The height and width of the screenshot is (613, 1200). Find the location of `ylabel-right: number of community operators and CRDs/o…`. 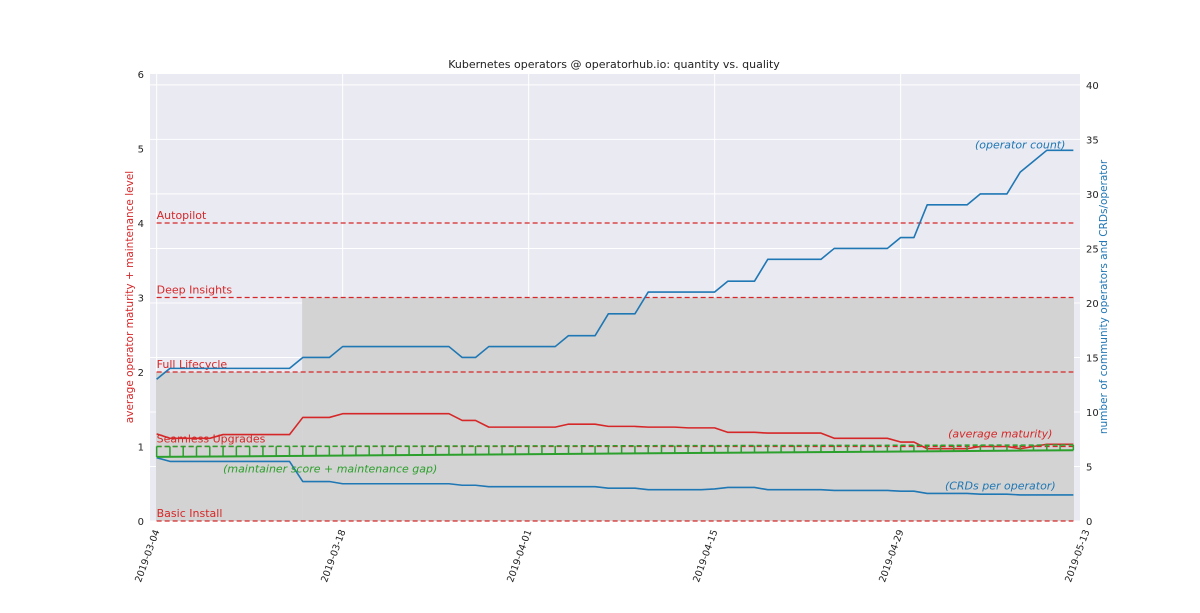

ylabel-right: number of community operators and CRDs/o… is located at coordinates (1104, 296).